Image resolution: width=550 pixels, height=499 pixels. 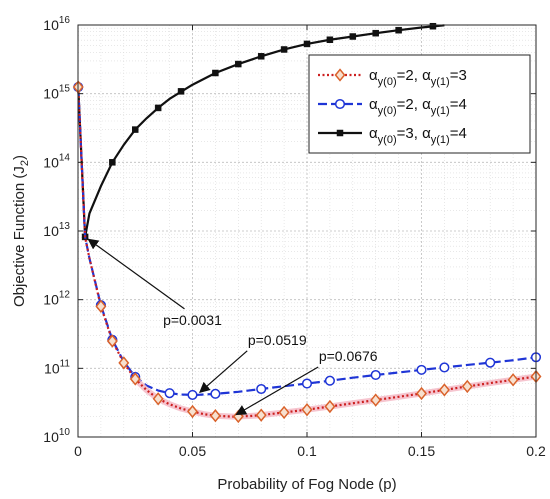 What do you see at coordinates (307, 451) in the screenshot?
I see `x-tick-label: 0.1` at bounding box center [307, 451].